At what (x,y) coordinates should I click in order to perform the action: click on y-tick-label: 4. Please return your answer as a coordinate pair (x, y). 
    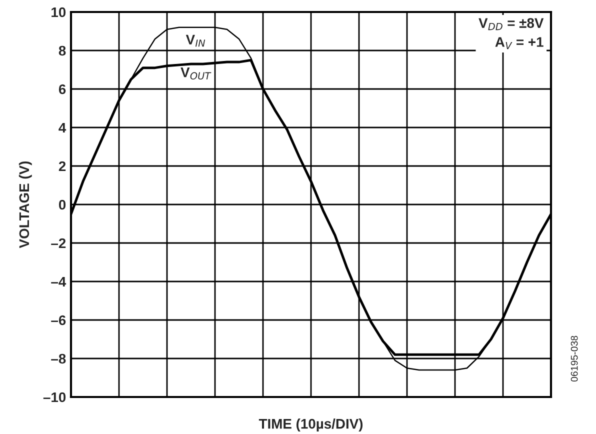
    Looking at the image, I should click on (62, 127).